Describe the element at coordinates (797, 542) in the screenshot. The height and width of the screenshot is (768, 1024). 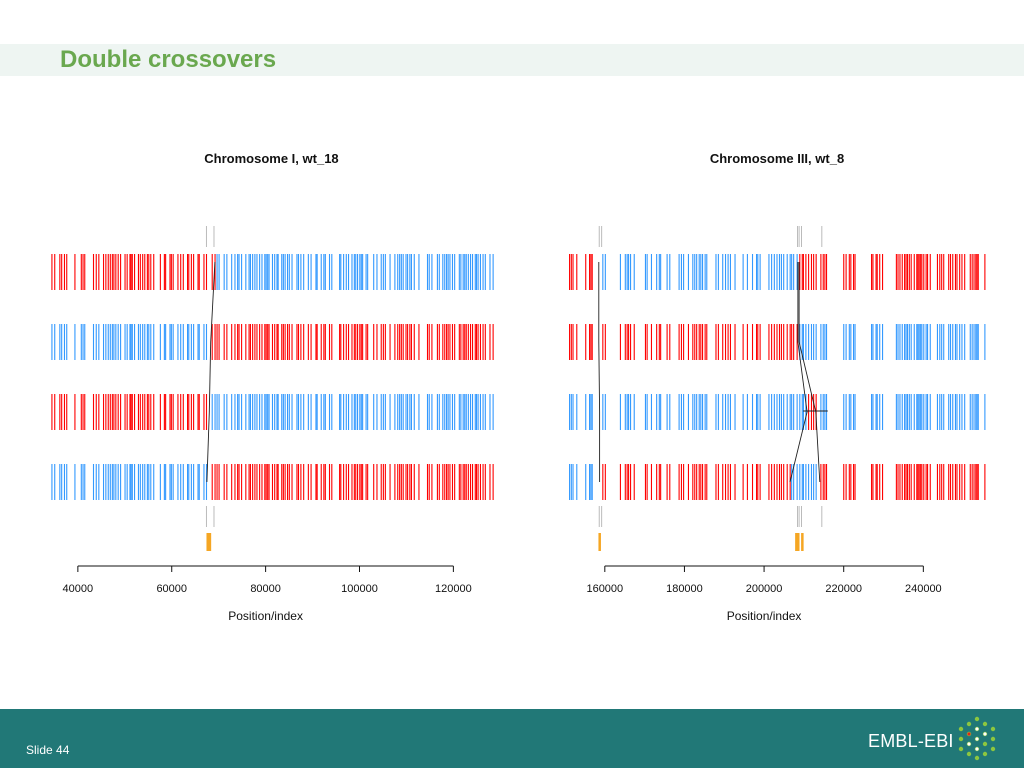
I see `highlight-region` at that location.